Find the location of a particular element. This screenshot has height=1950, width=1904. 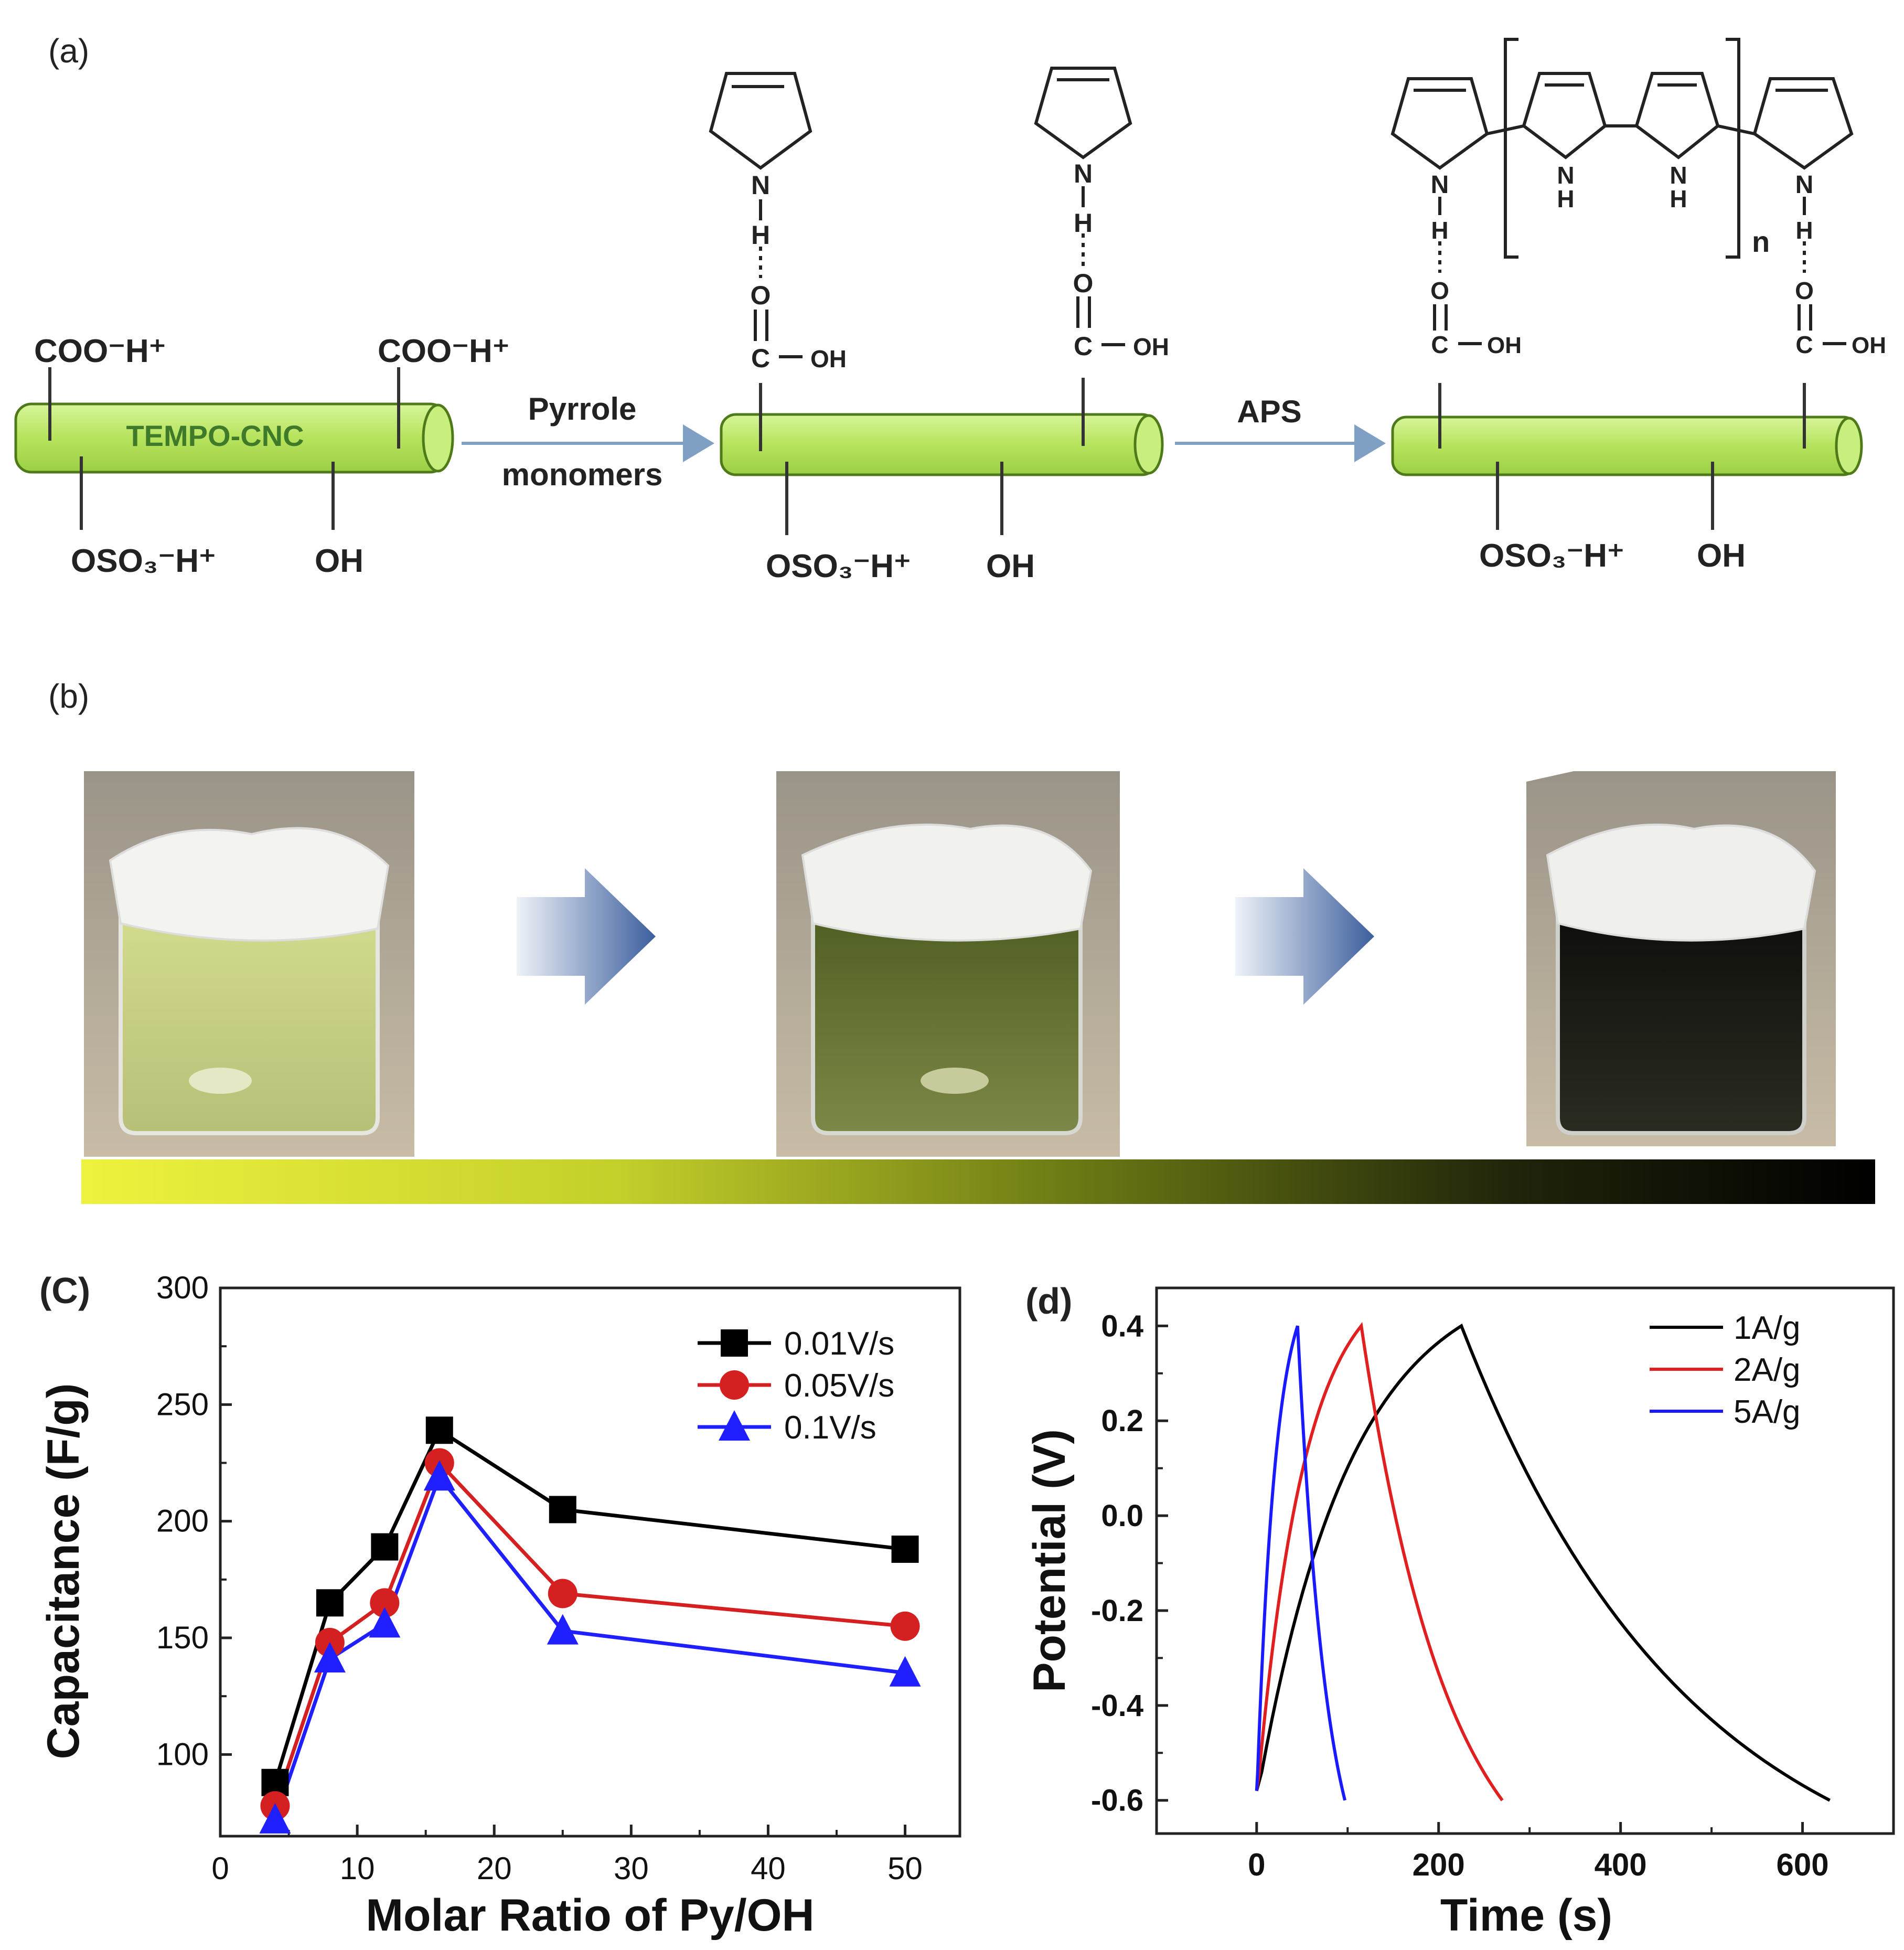

x-tick-label-c: 30 is located at coordinates (632, 1869).